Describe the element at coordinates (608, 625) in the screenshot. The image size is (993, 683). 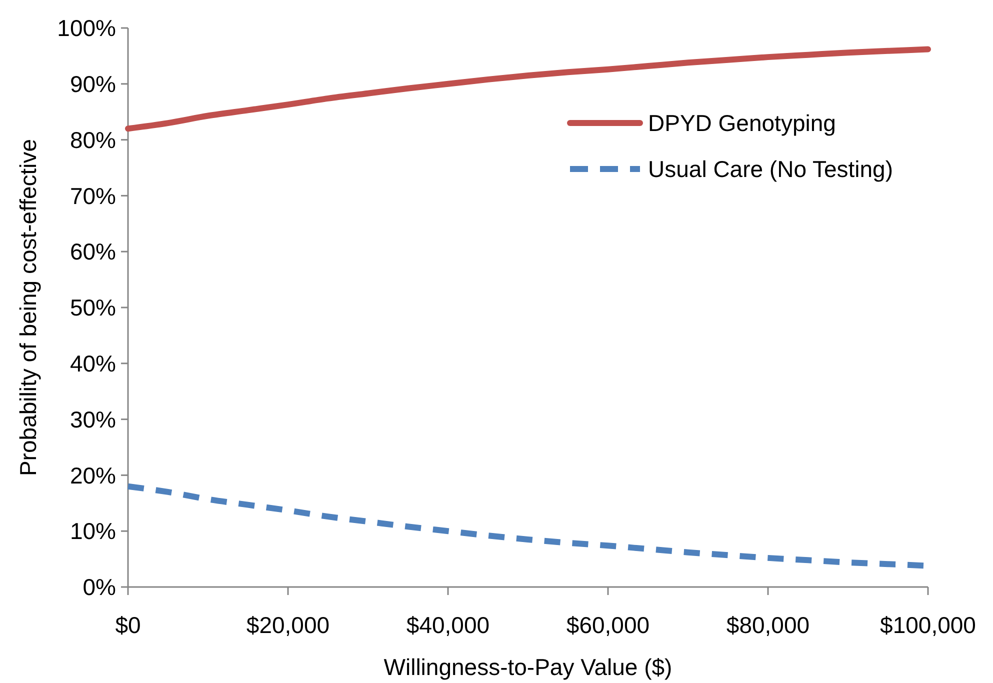
I see `x-tick-label: $60,000` at that location.